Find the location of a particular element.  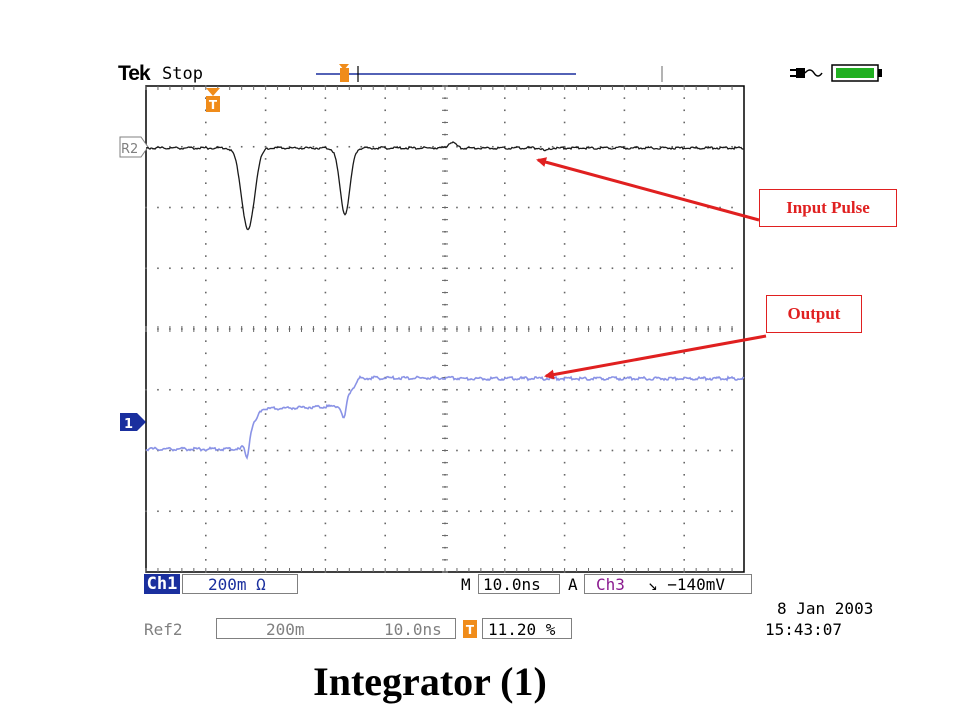

trigger-pos-icon: T is located at coordinates (470, 629).